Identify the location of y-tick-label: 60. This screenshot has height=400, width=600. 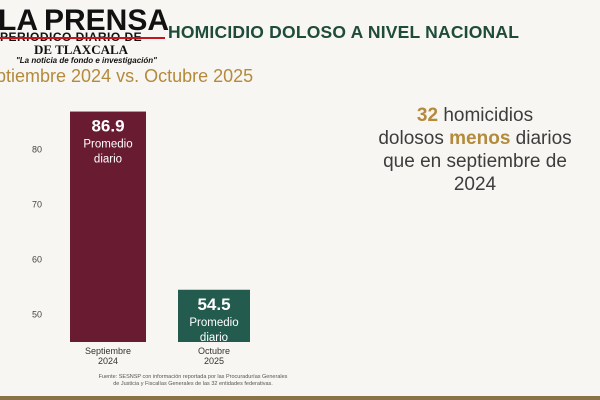
(37, 260).